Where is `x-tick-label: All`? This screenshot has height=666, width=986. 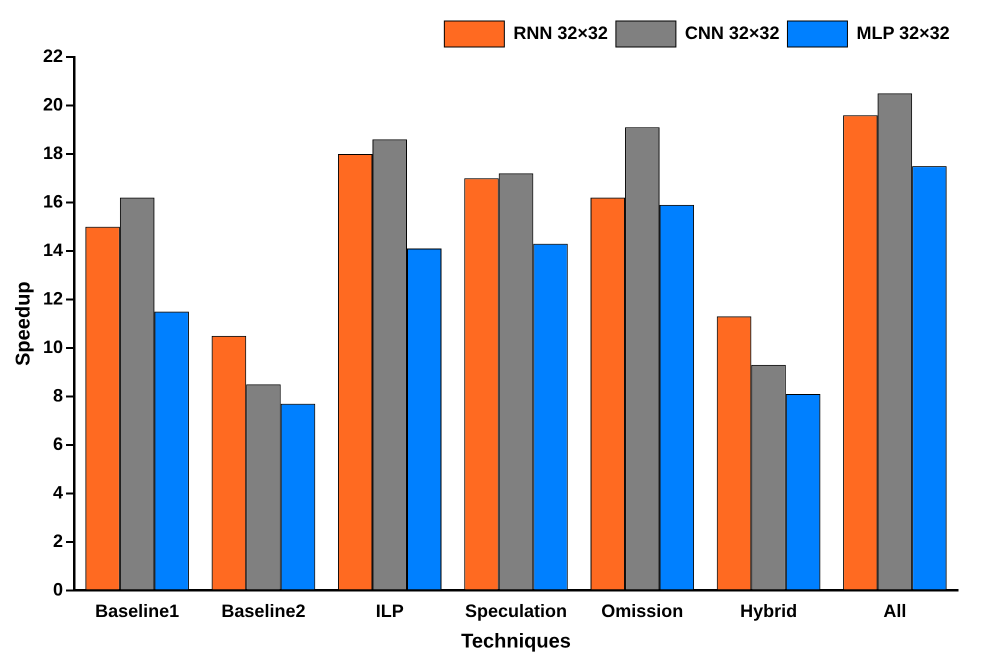
x-tick-label: All is located at coordinates (894, 611).